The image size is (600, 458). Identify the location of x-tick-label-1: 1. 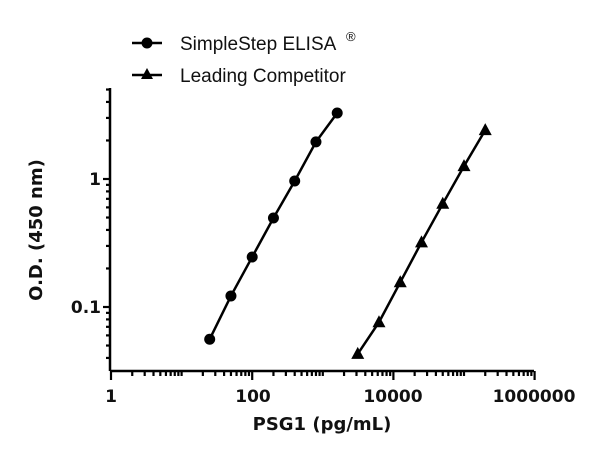
(111, 397).